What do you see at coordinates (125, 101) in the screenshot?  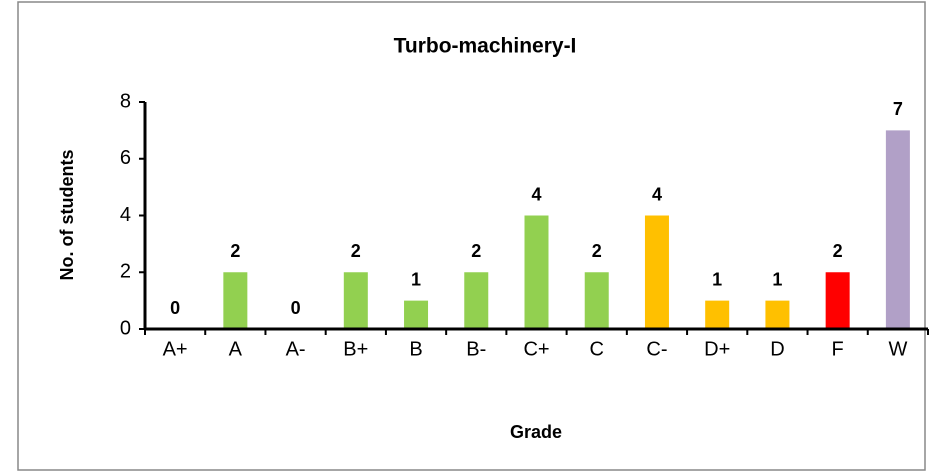 I see `y-tick-label: 8` at bounding box center [125, 101].